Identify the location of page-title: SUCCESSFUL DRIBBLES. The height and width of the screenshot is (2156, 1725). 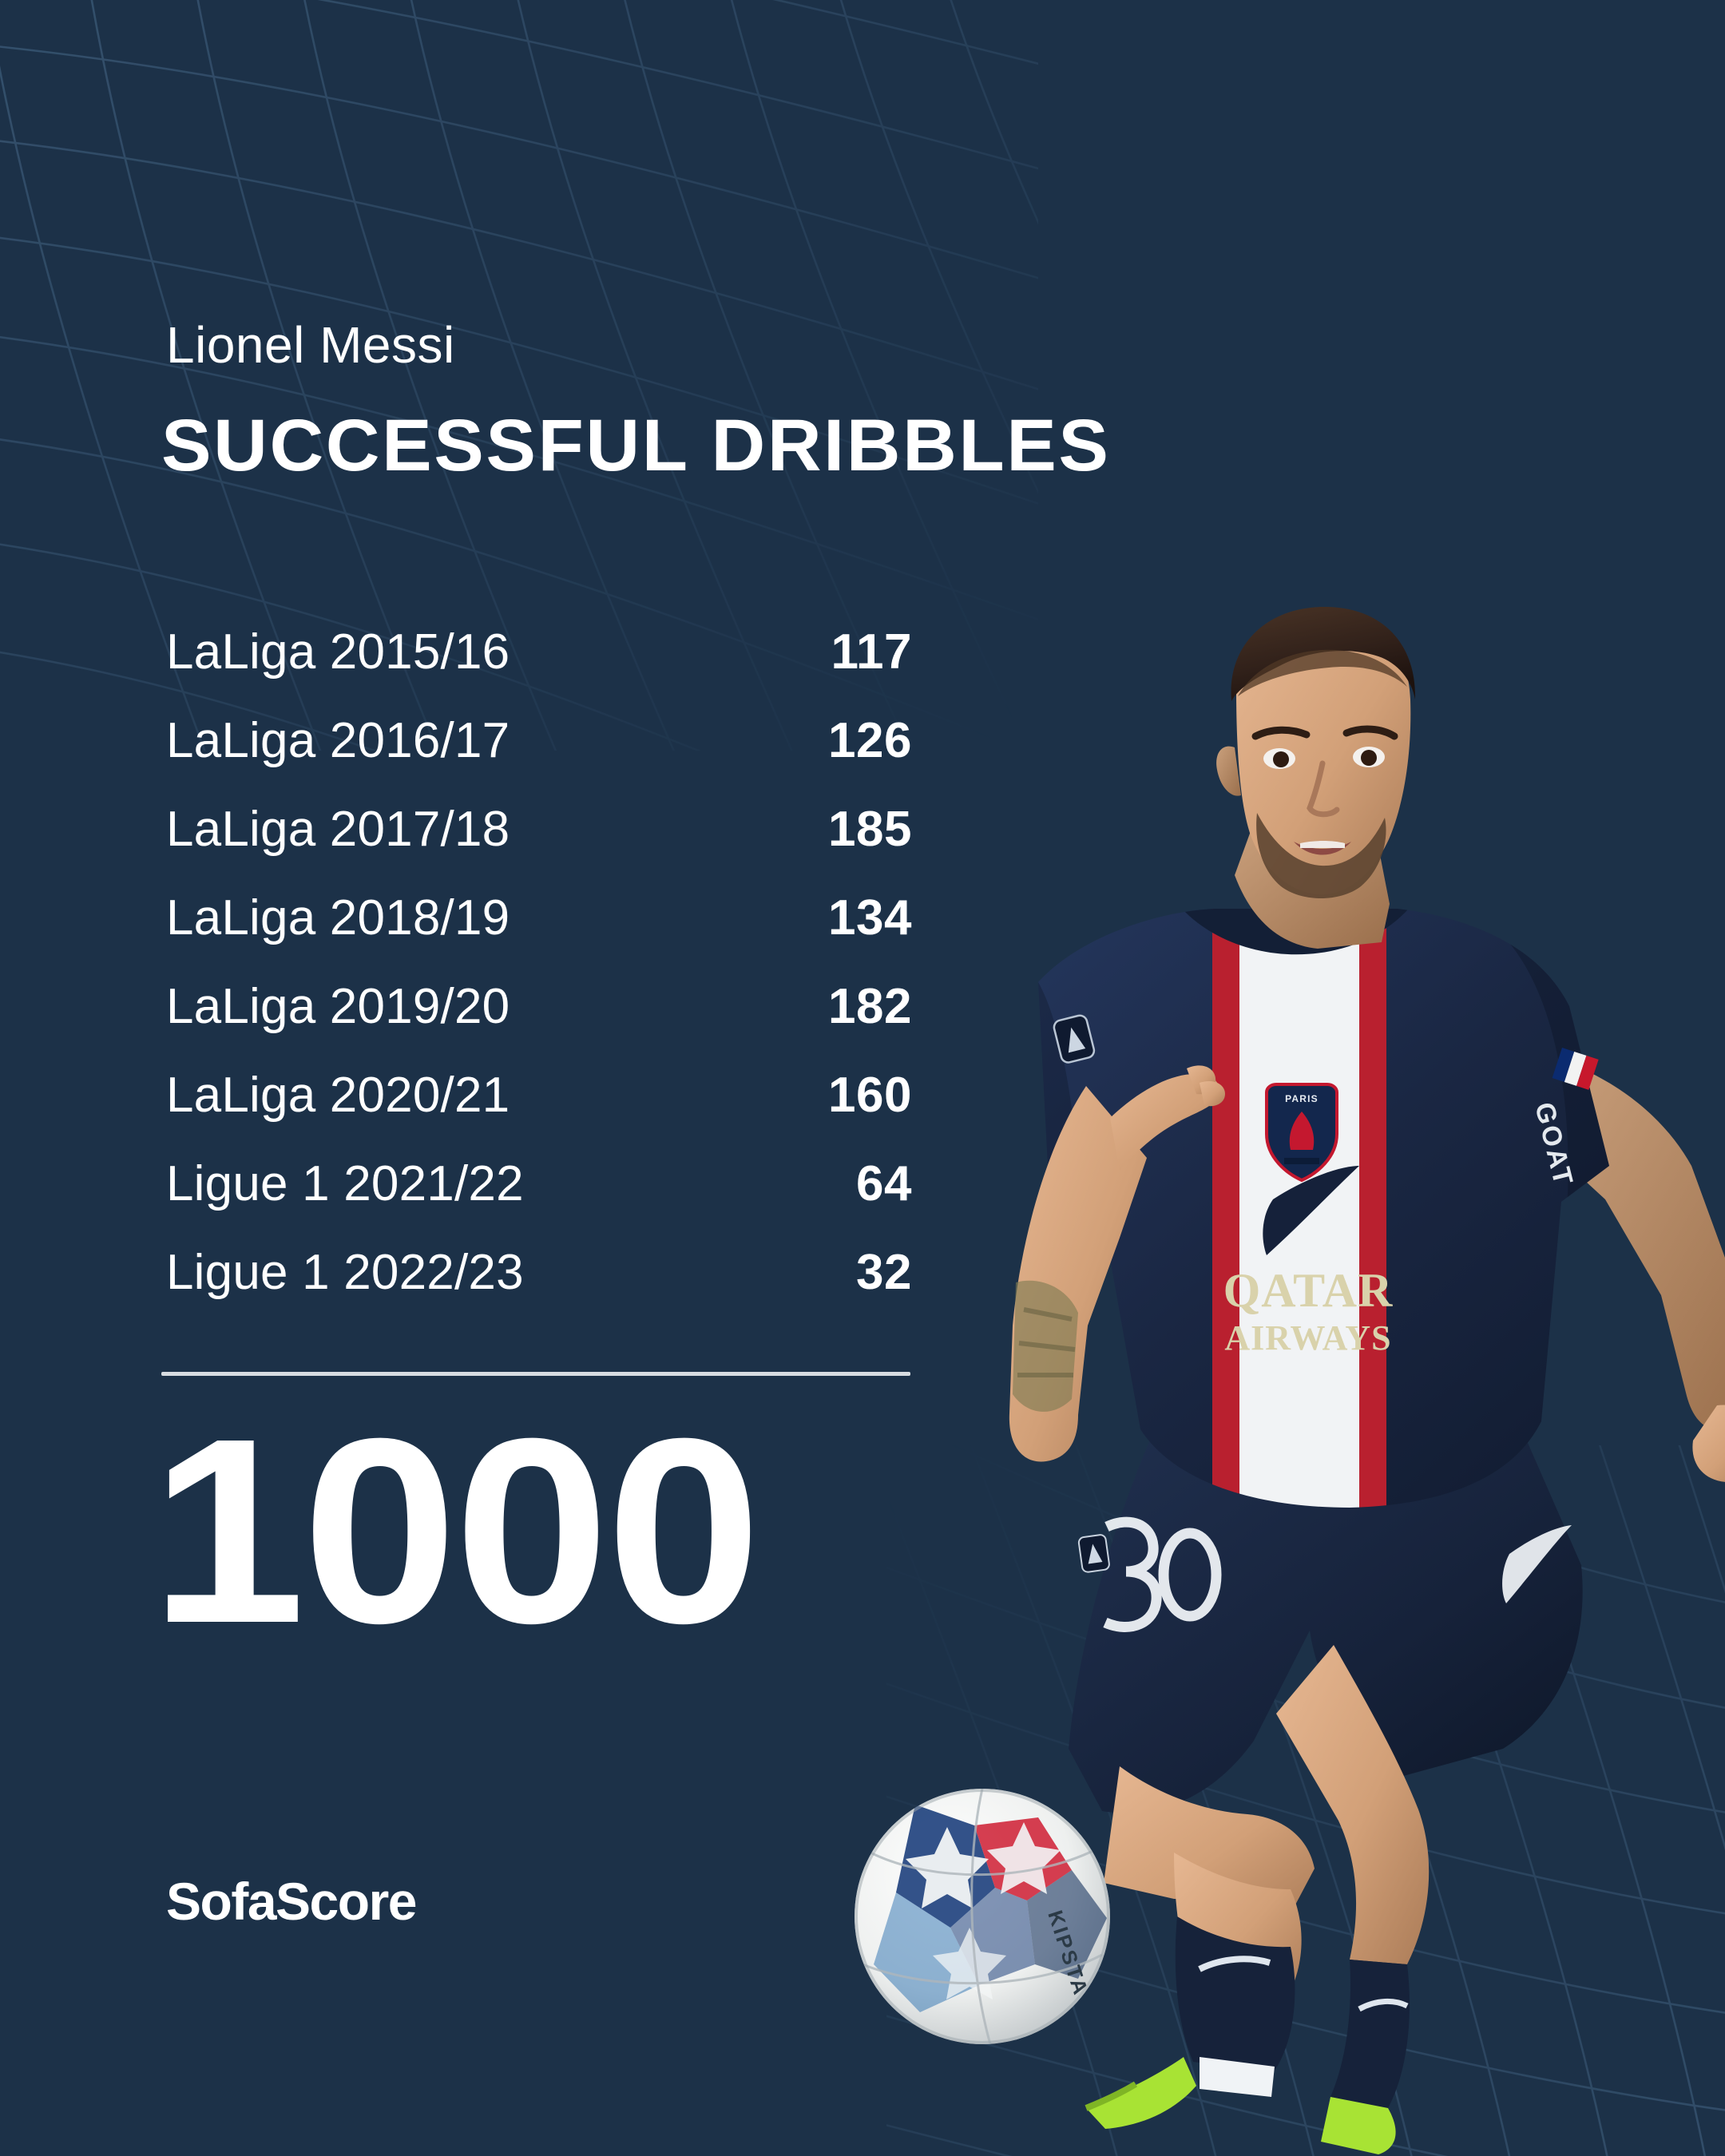
(636, 445).